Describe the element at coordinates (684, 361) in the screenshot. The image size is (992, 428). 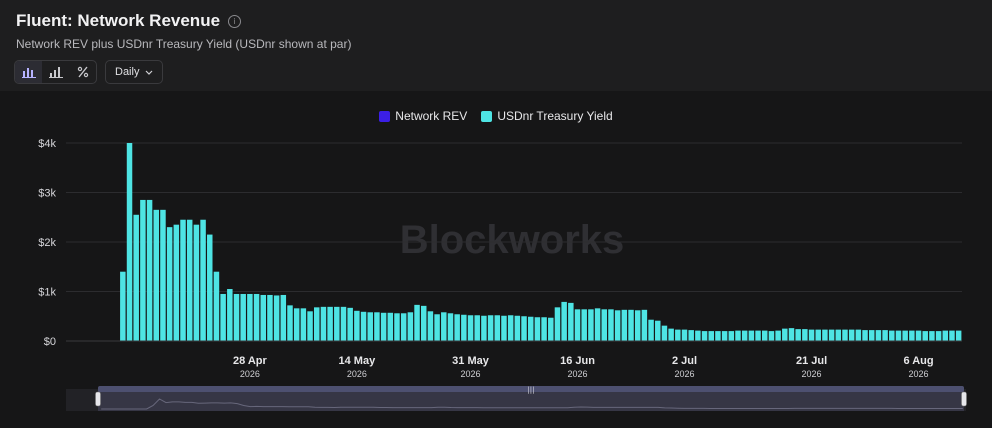
I see `x-tick-label: 2 Jul` at that location.